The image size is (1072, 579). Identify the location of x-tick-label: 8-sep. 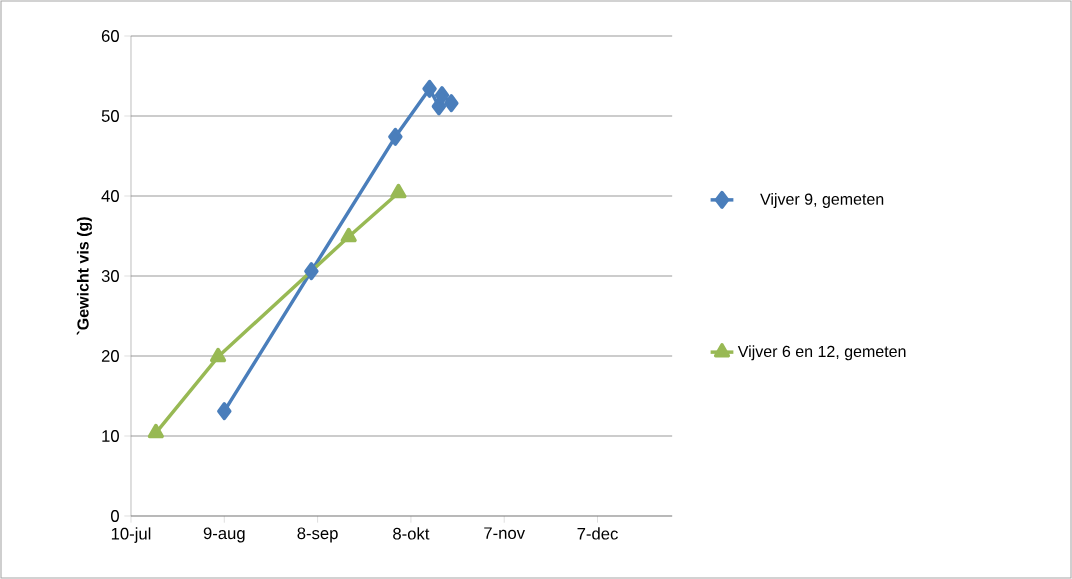
(317, 535).